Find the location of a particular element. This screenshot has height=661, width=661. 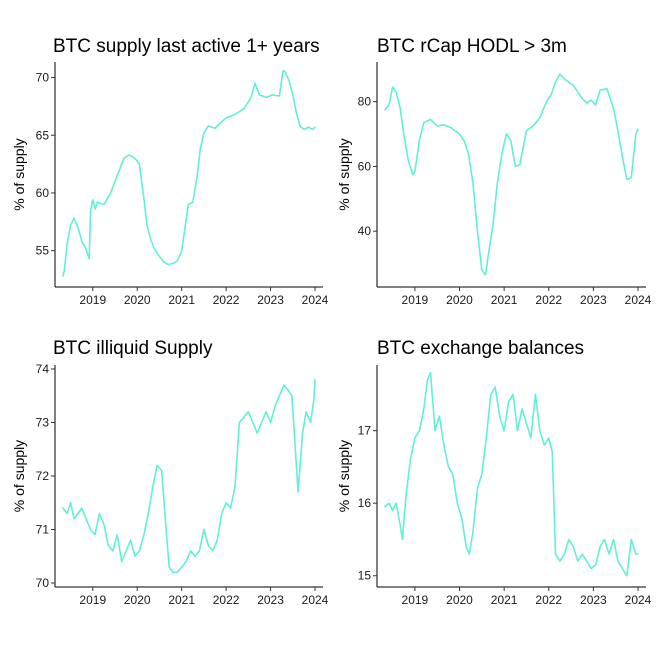

y-tick-label: 15 is located at coordinates (365, 576).